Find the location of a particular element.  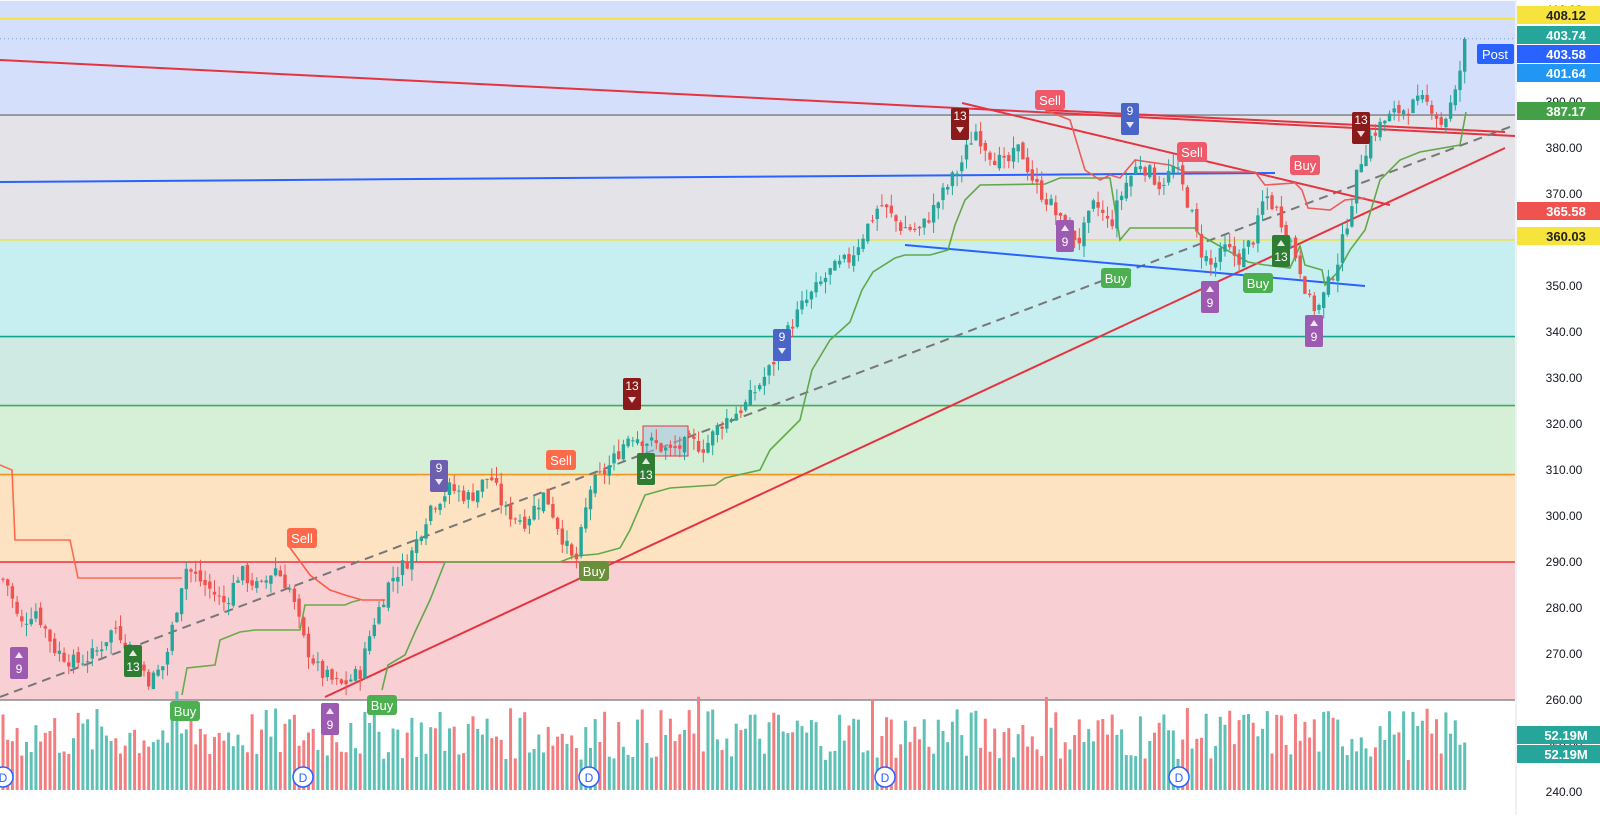

volume-label-text: 52.19M is located at coordinates (1565, 735).